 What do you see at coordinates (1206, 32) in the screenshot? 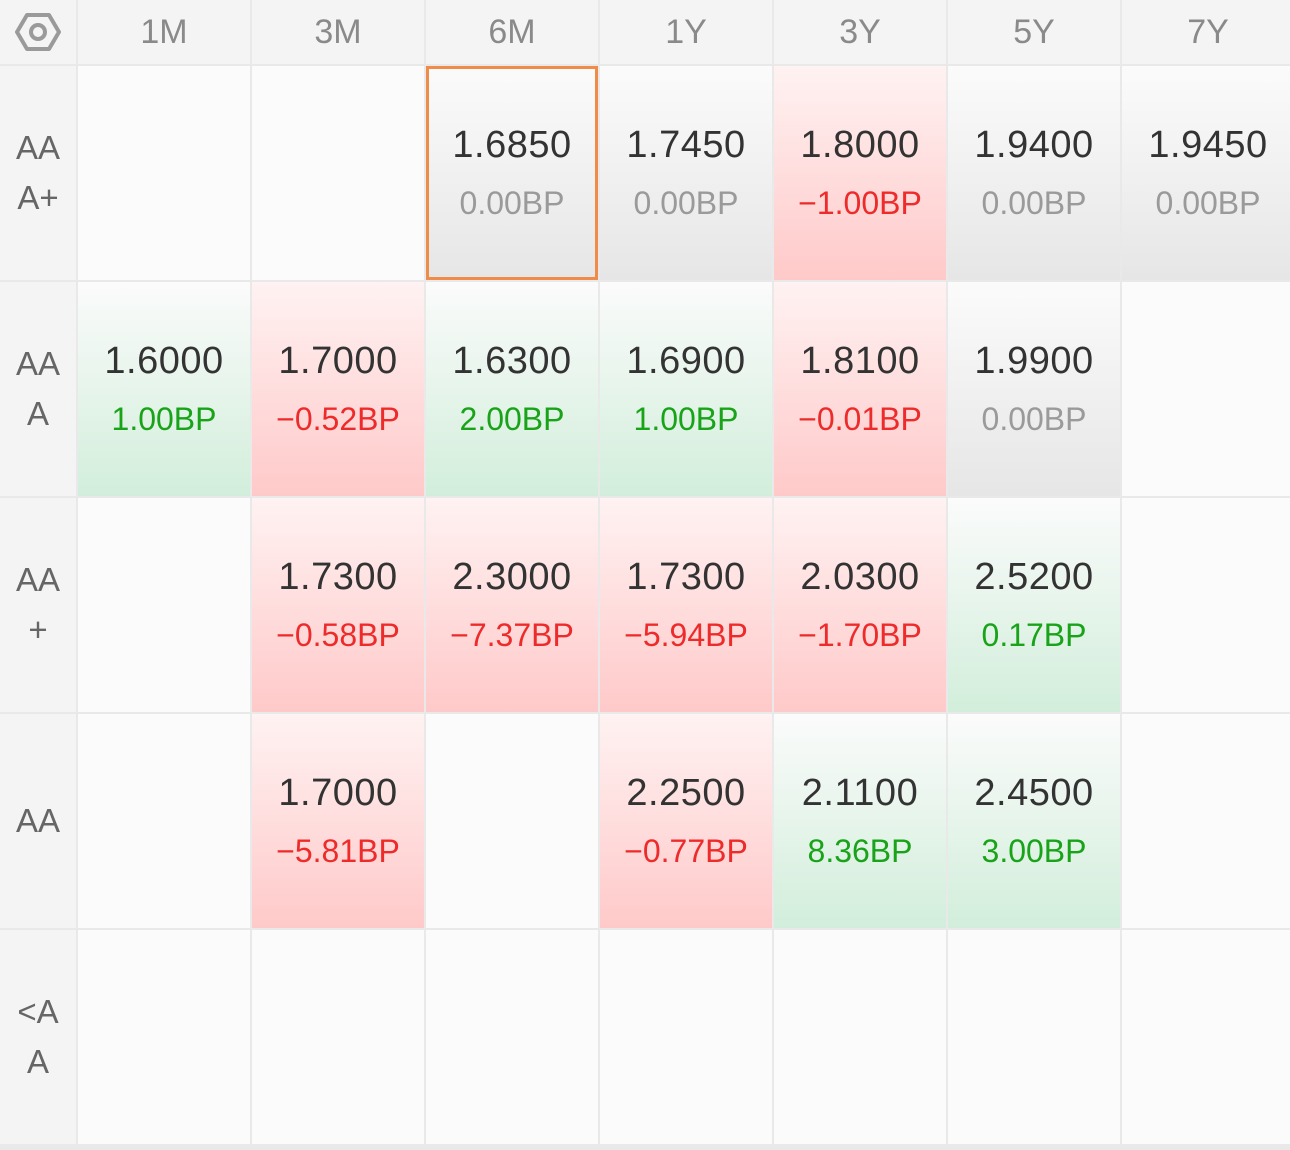
I see `column-header-7y: 7Y` at bounding box center [1206, 32].